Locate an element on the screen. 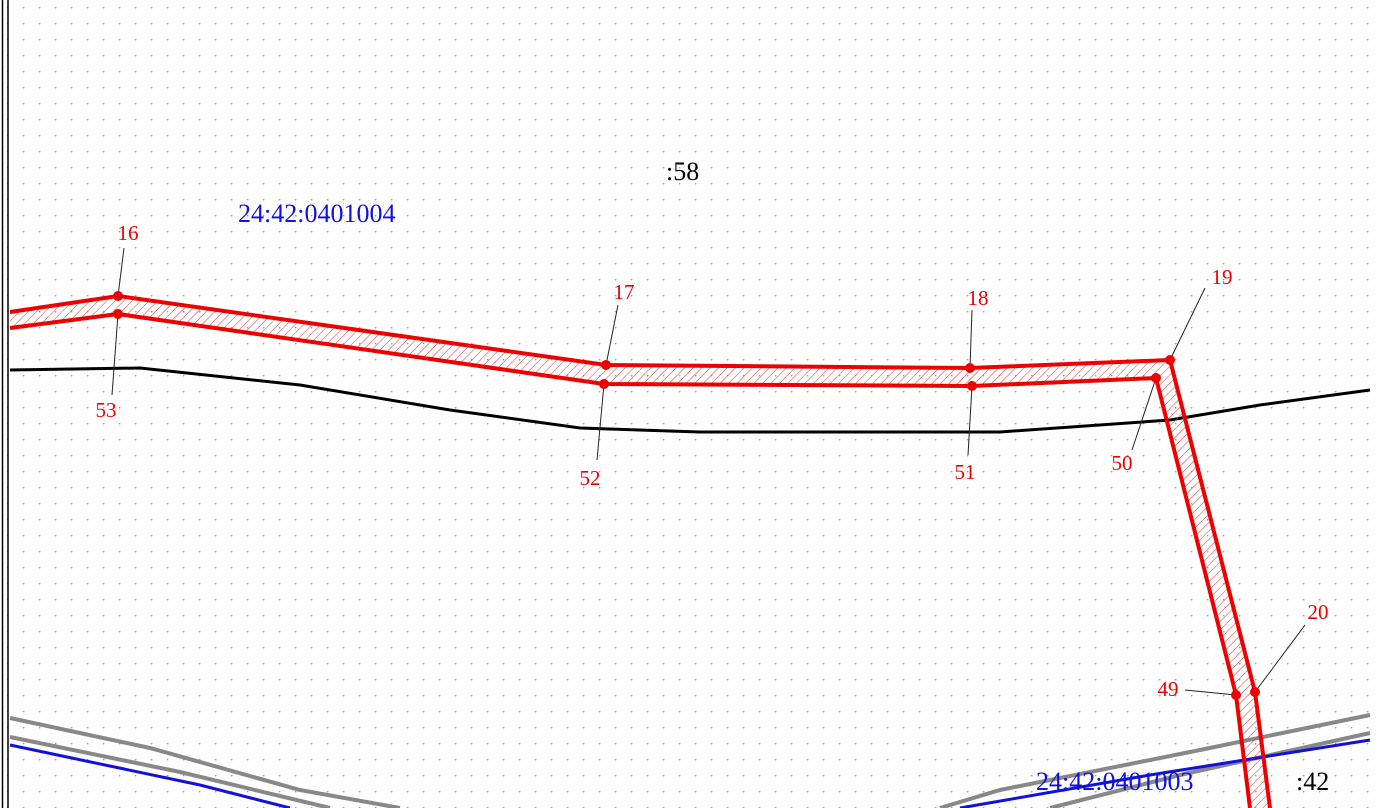 The width and height of the screenshot is (1378, 808). point-label: 50 is located at coordinates (1122, 463).